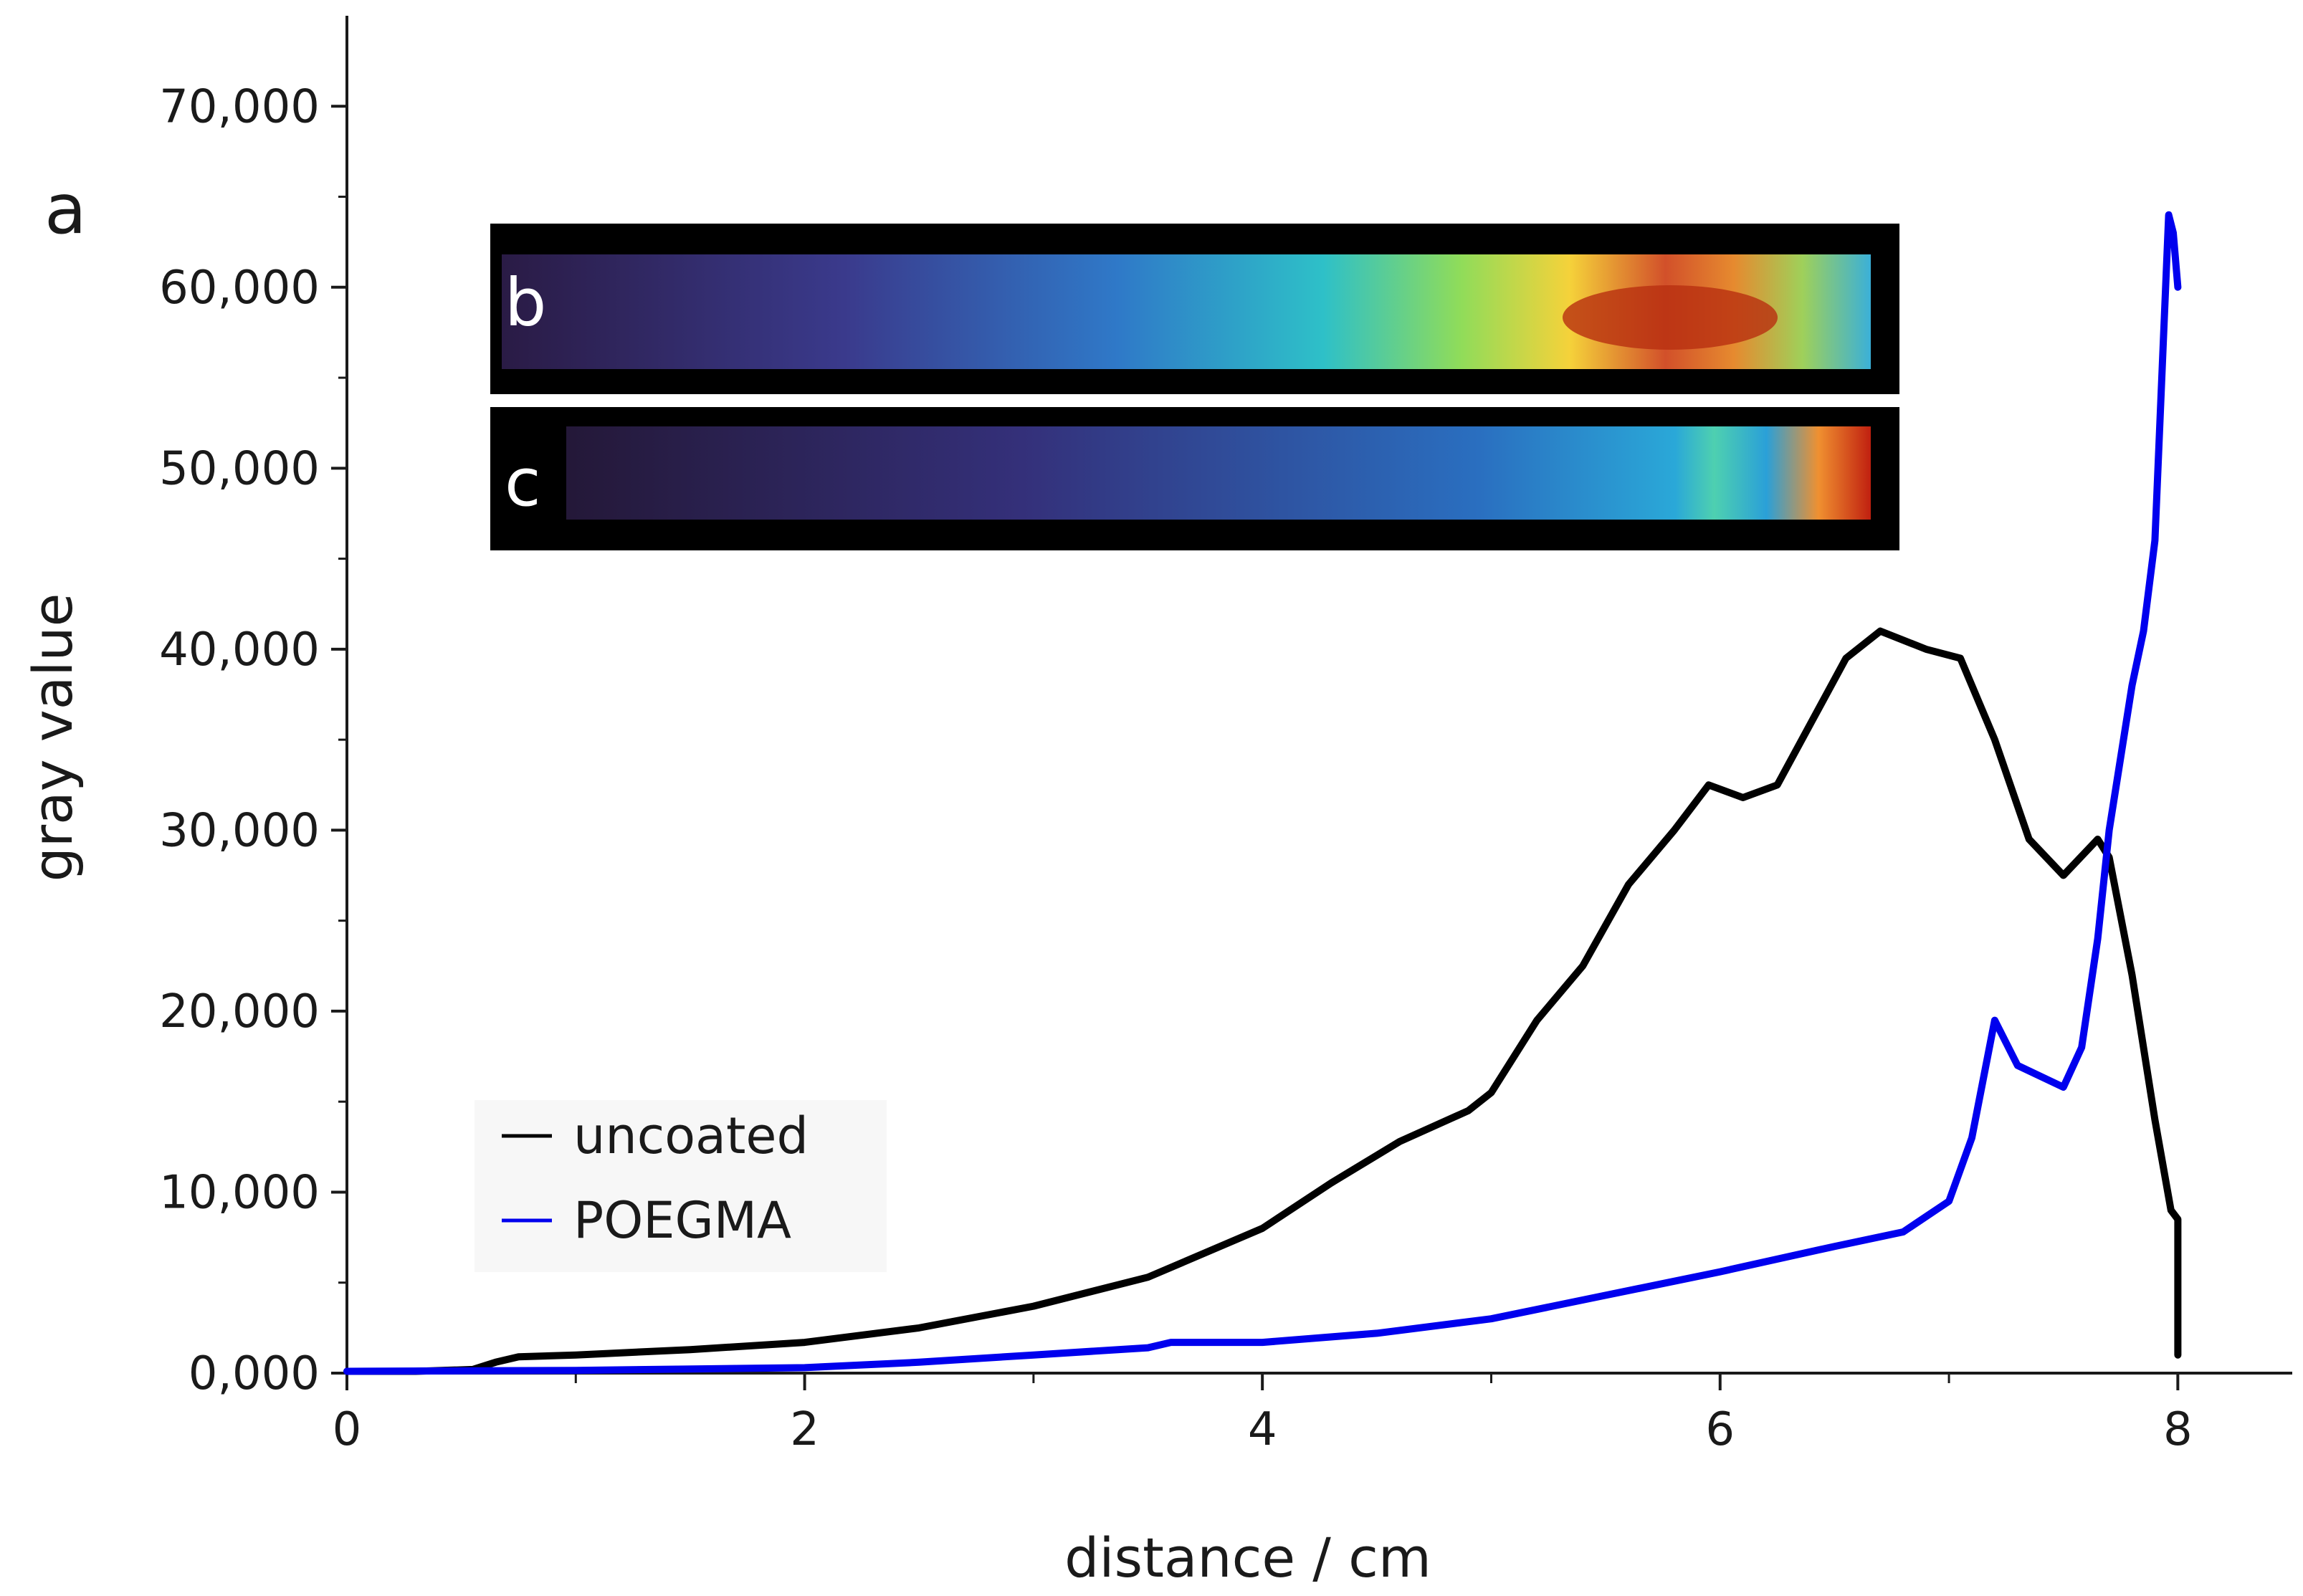 This screenshot has width=2303, height=1596. What do you see at coordinates (347, 1430) in the screenshot?
I see `x-tick-label: 0` at bounding box center [347, 1430].